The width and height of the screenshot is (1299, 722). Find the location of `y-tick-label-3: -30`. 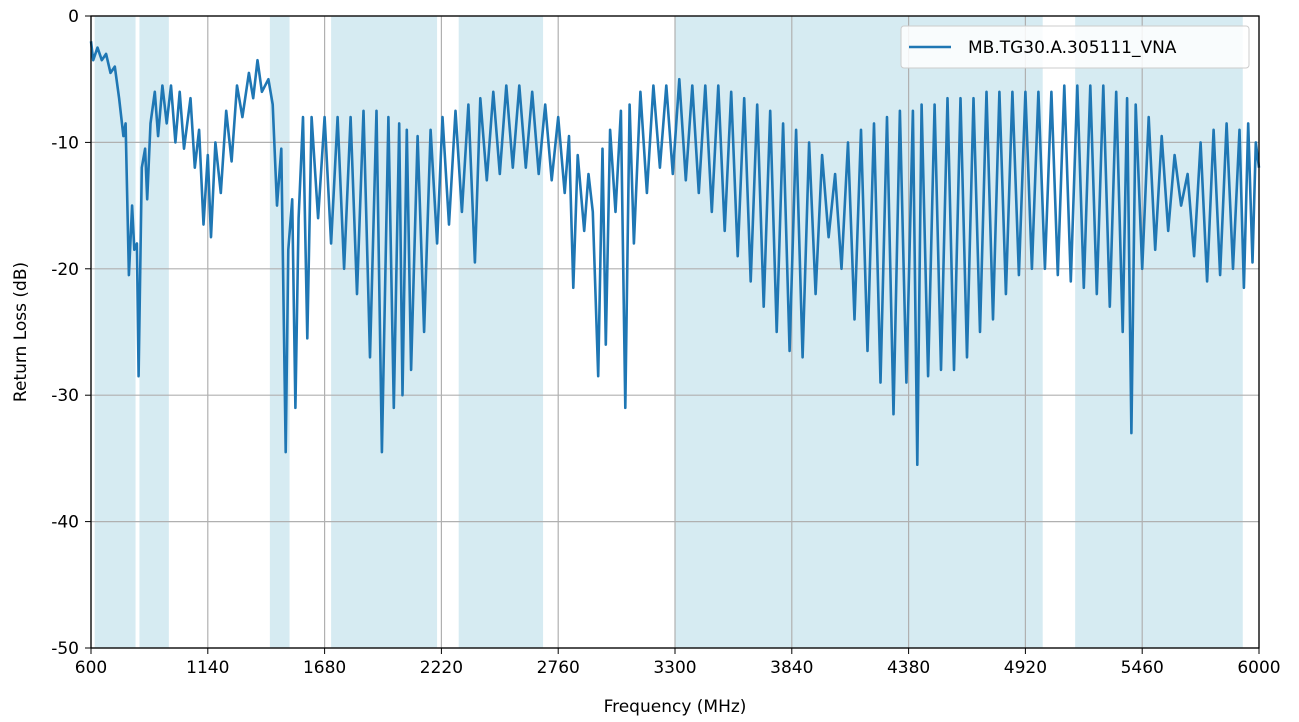

y-tick-label-3: -30 is located at coordinates (65, 396).